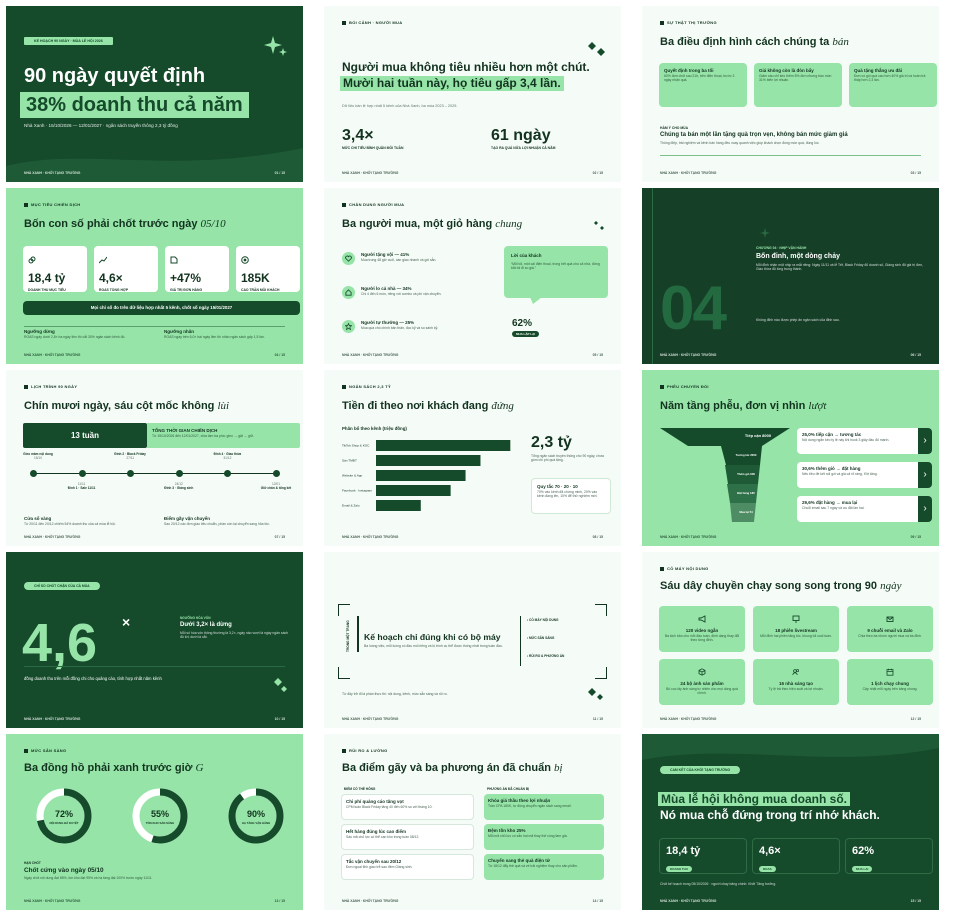  What do you see at coordinates (154, 537) in the screenshot?
I see `footer: NHÀ XANH · KHỞI TẠNG TRƯỜNG 07 / 15` at bounding box center [154, 537].